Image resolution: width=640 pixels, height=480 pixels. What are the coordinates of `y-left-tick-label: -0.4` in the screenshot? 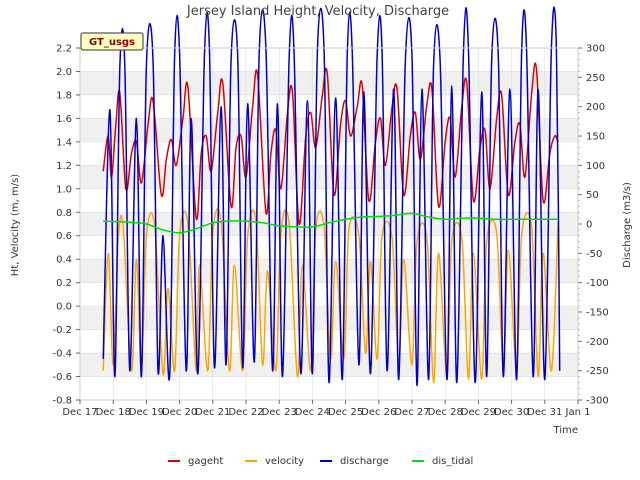 It's located at (62, 354).